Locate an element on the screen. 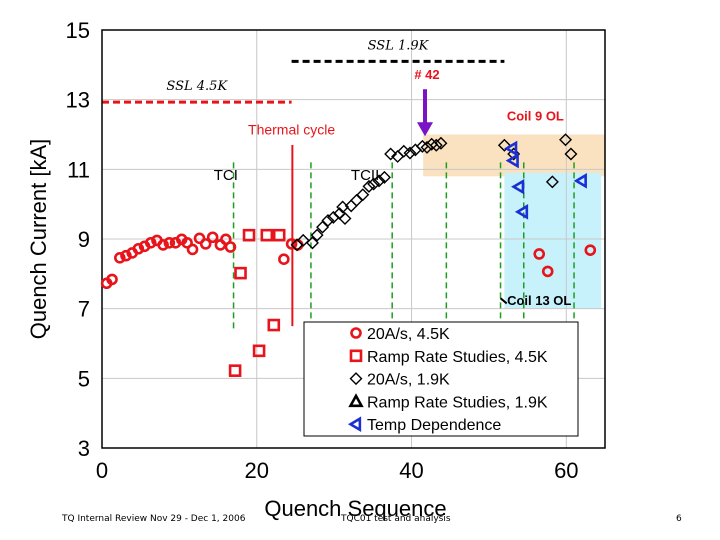 This screenshot has width=720, height=540. y-tick-label: 3 is located at coordinates (84, 448).